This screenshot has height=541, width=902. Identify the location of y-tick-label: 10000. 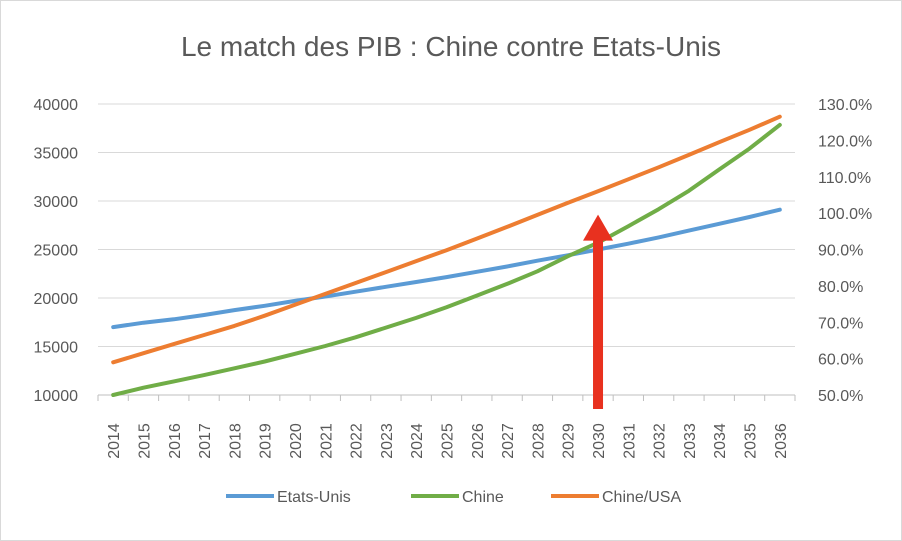
(56, 396).